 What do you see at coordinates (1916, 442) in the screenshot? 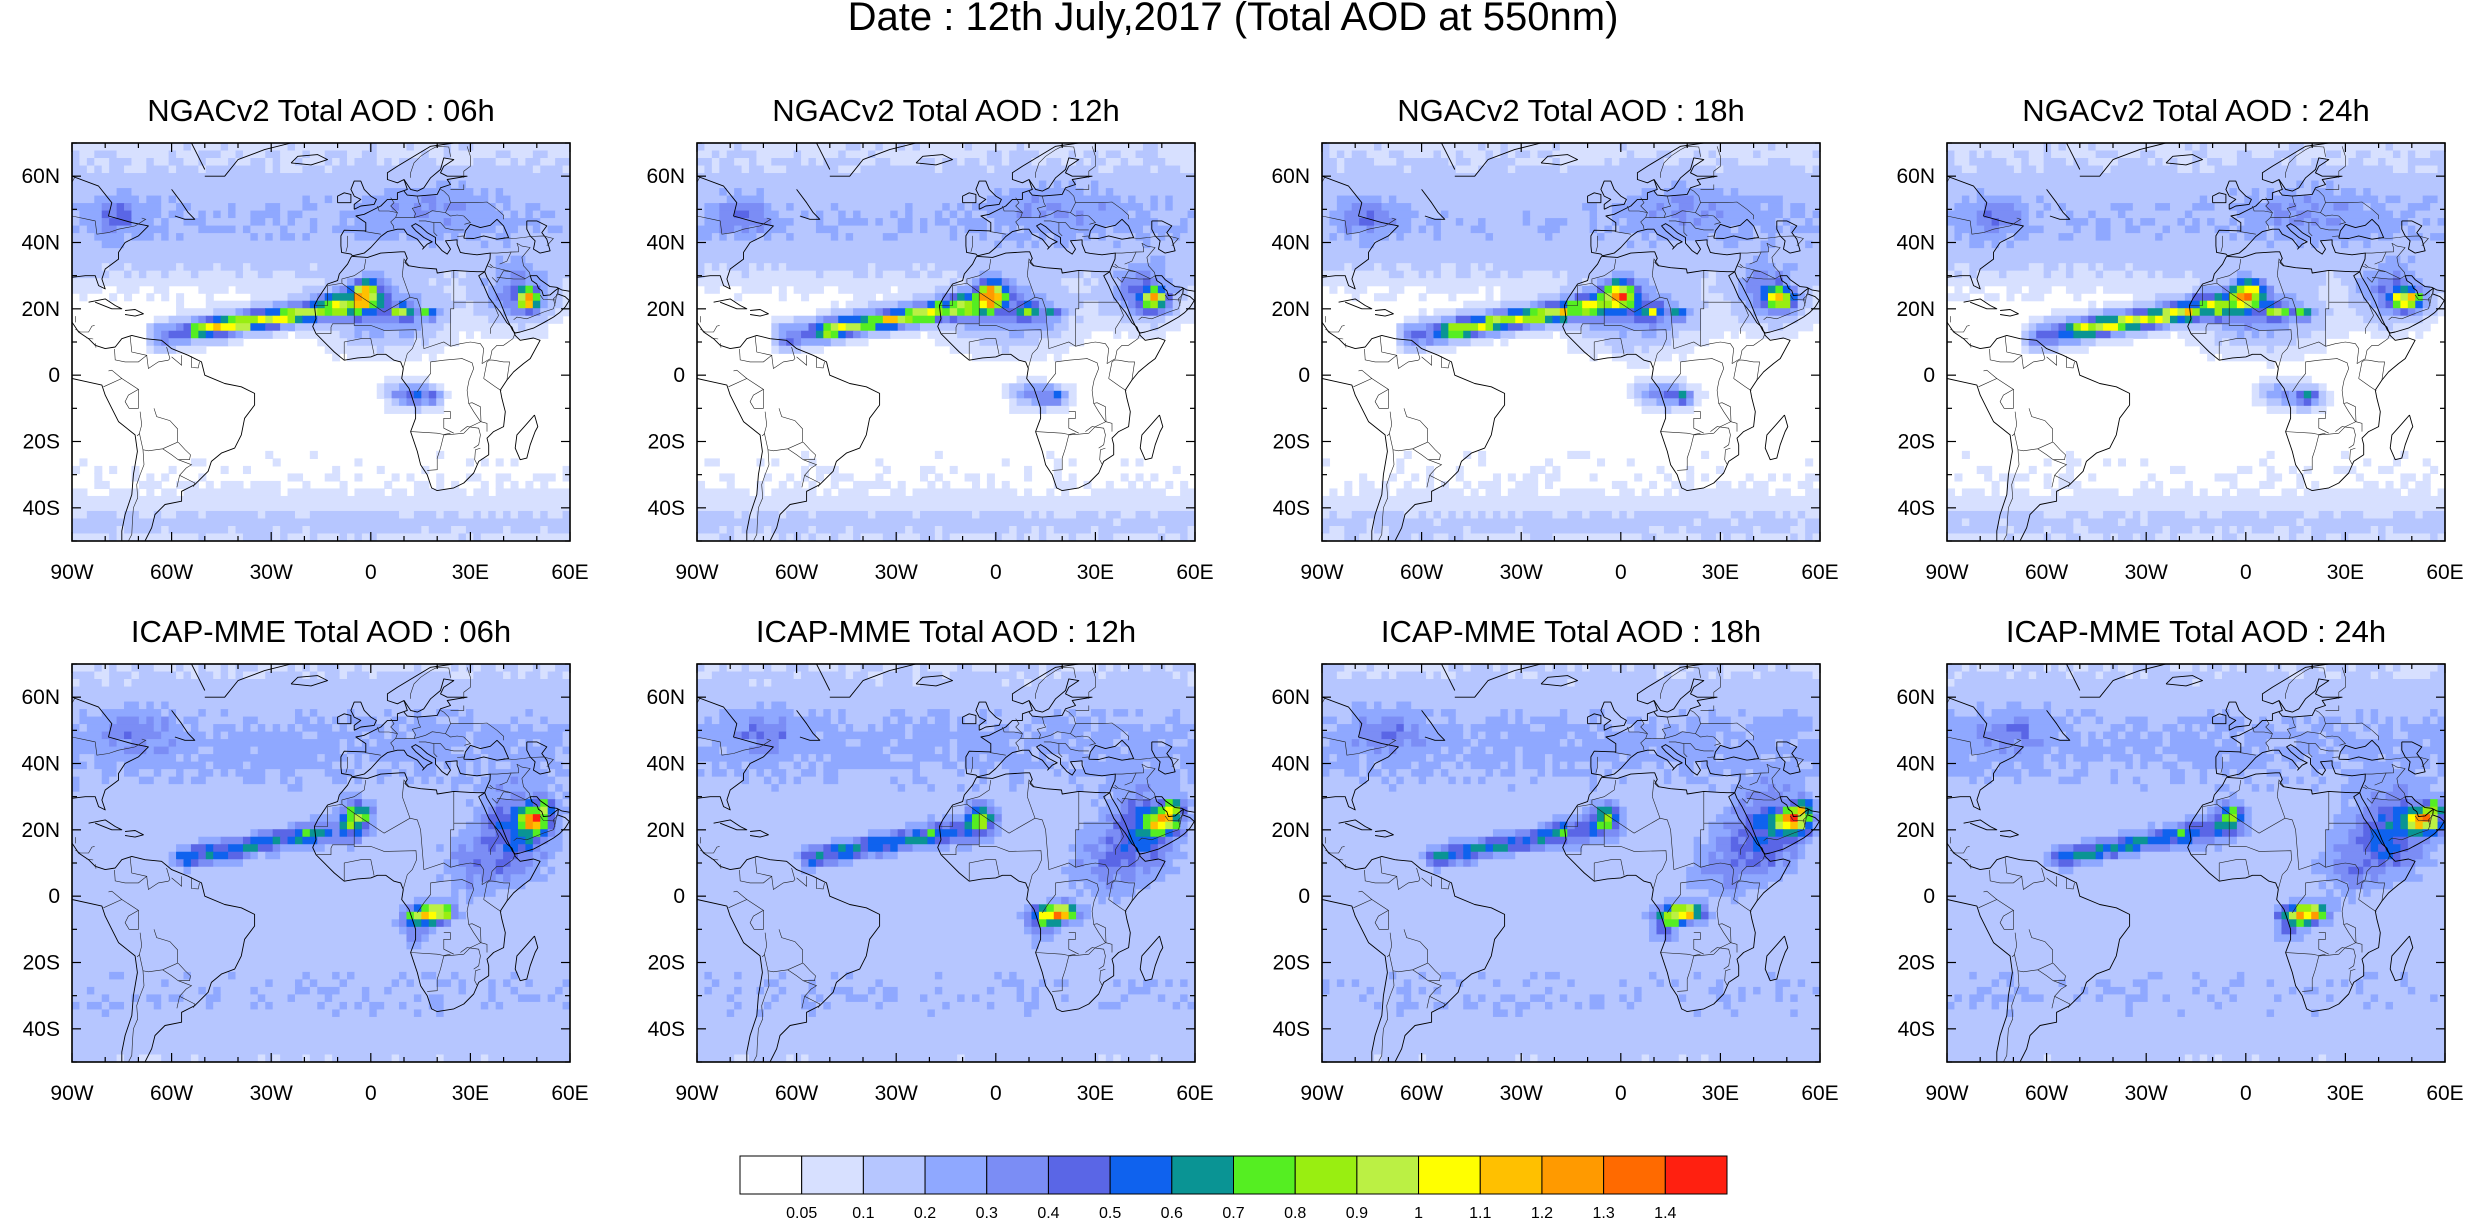
I see `y-tick-label: 20S` at bounding box center [1916, 442].